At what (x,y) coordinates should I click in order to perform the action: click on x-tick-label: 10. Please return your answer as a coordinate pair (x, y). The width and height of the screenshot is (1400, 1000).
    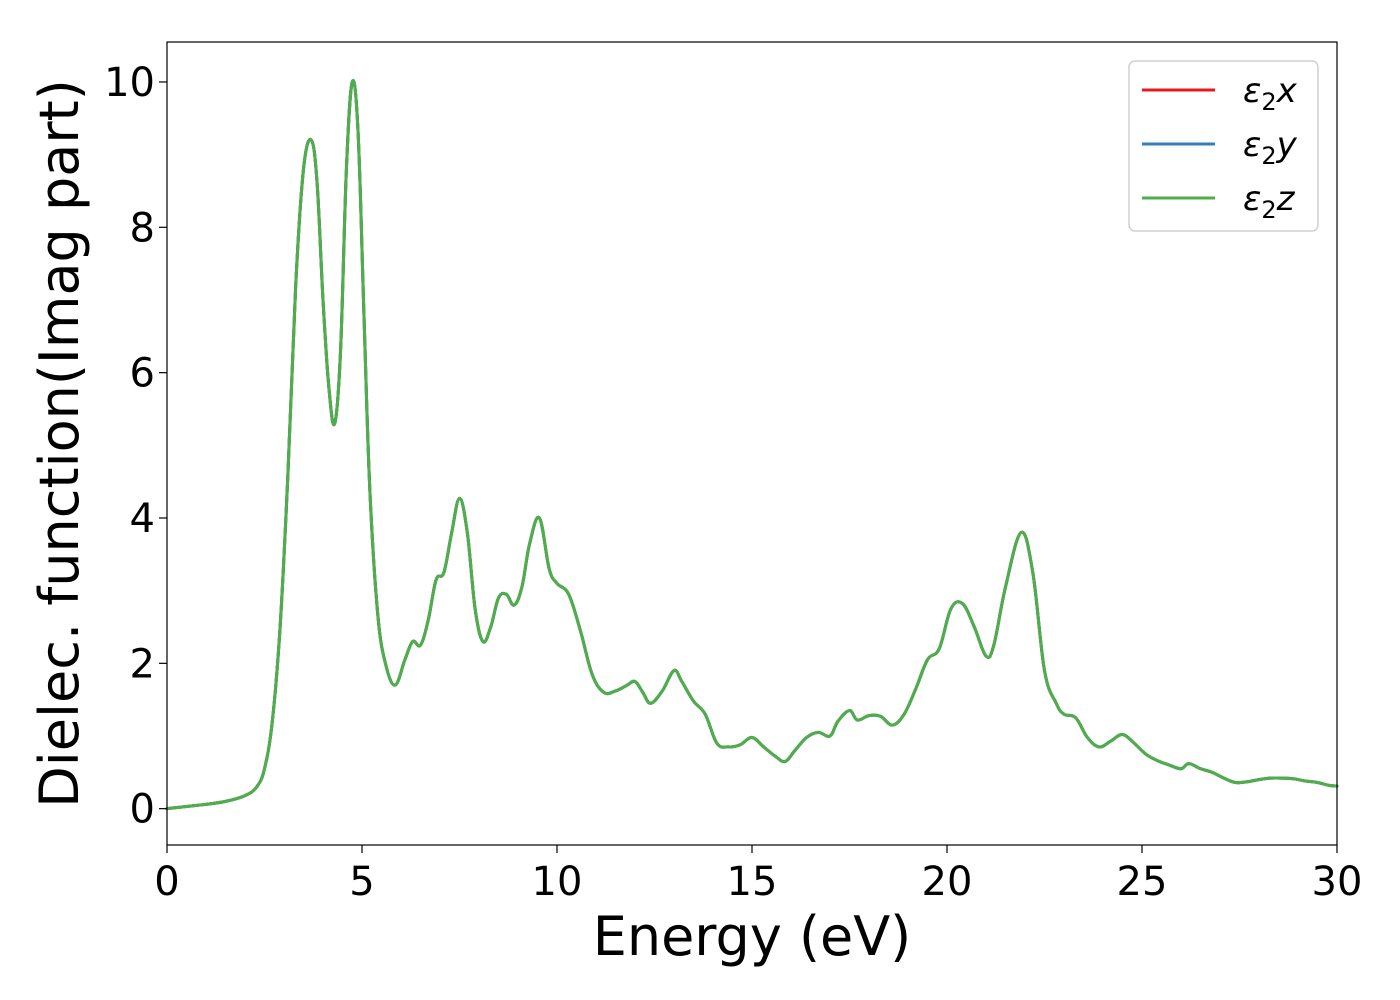
    Looking at the image, I should click on (557, 882).